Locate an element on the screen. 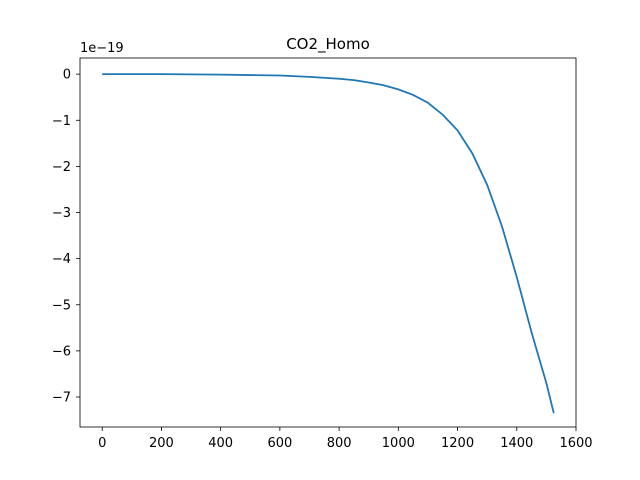  x-tick-label: 600 is located at coordinates (279, 443).